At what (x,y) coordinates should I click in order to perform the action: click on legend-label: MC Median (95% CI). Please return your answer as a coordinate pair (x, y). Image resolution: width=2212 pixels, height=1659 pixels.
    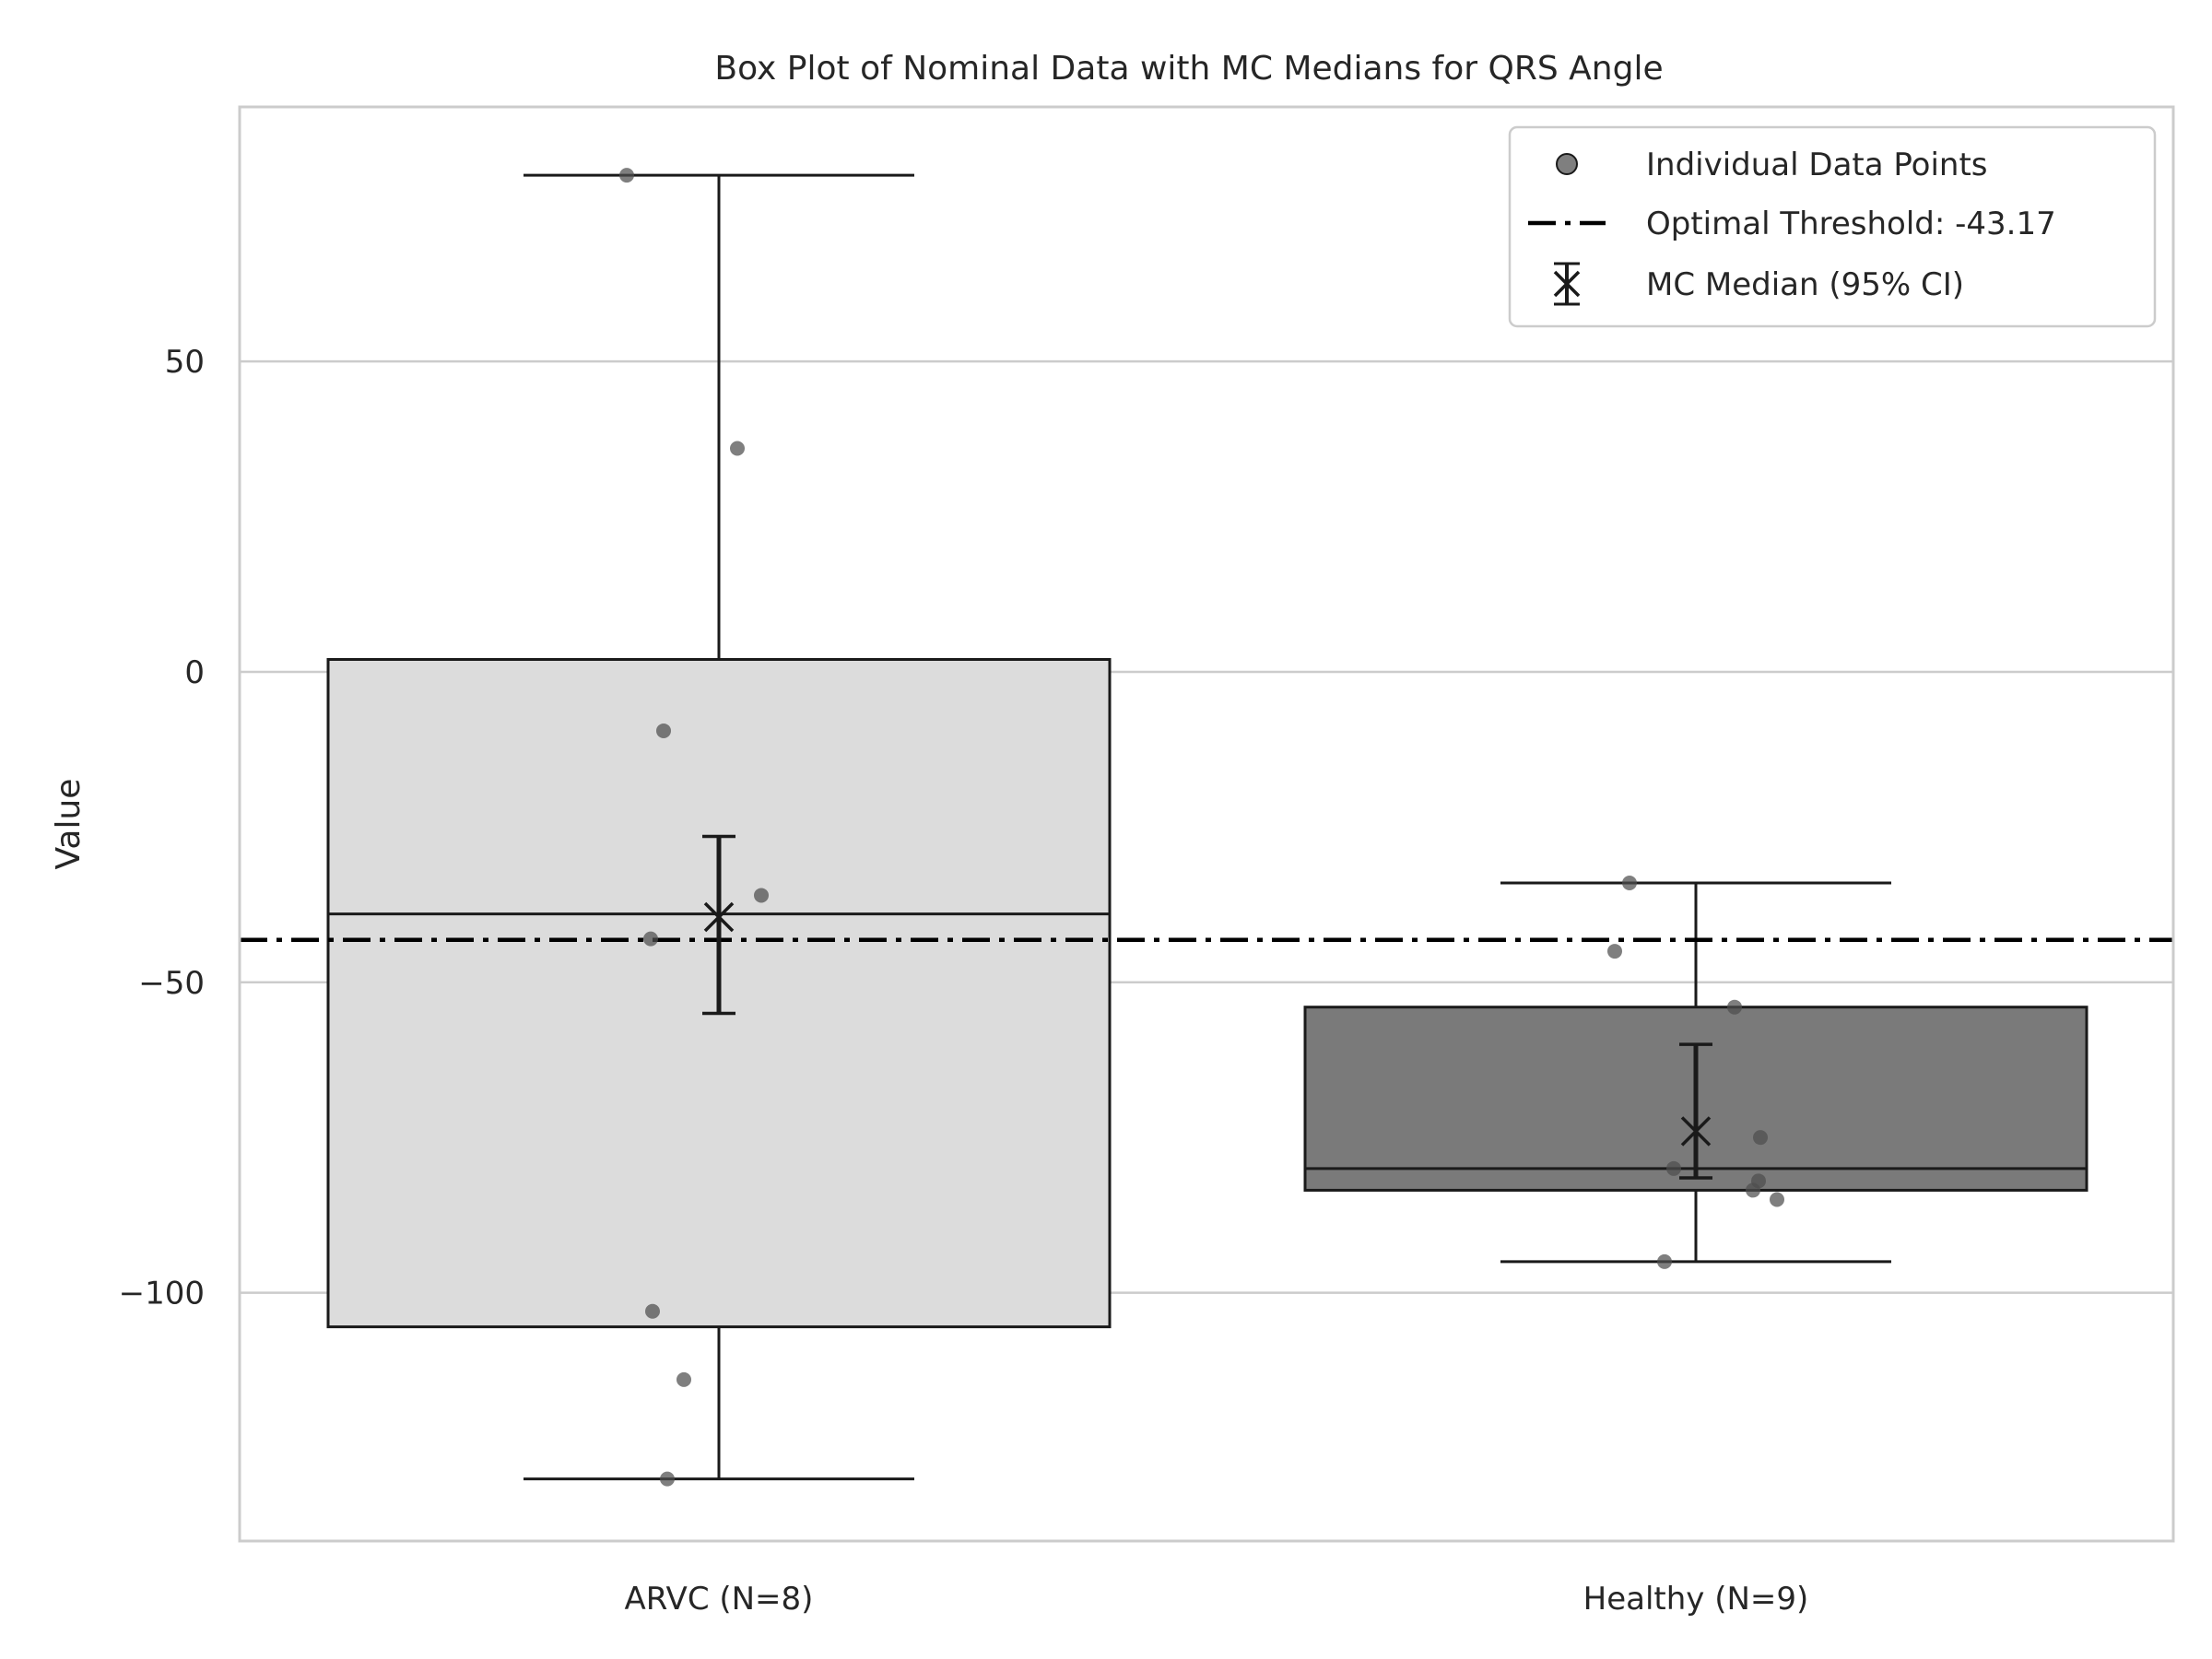
    Looking at the image, I should click on (1805, 284).